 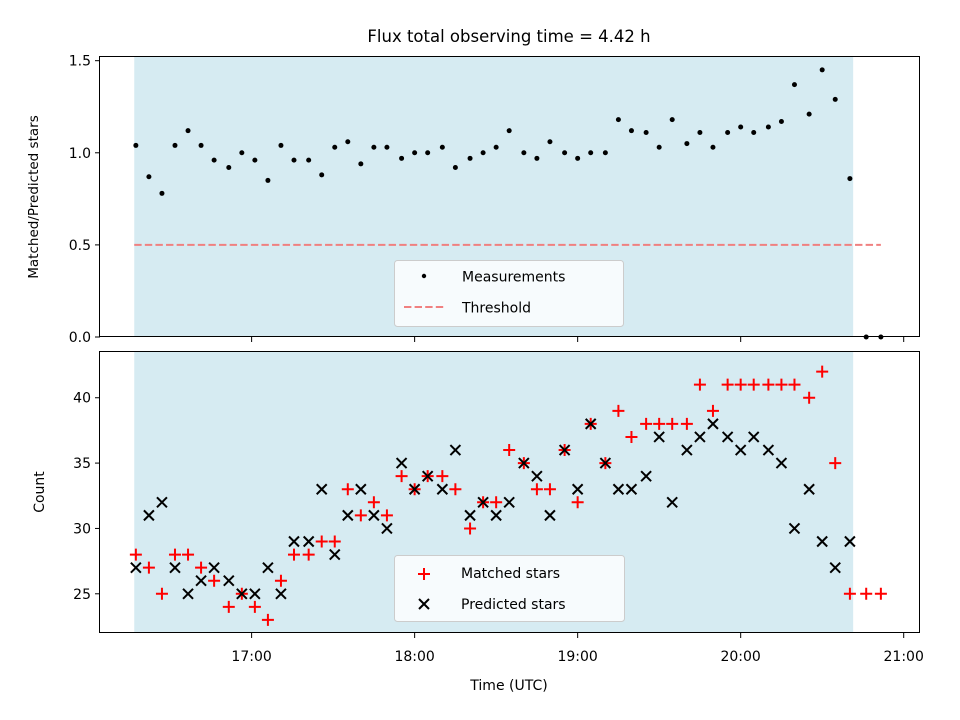 I want to click on bottom-y-tick-label: 30, so click(x=82, y=529).